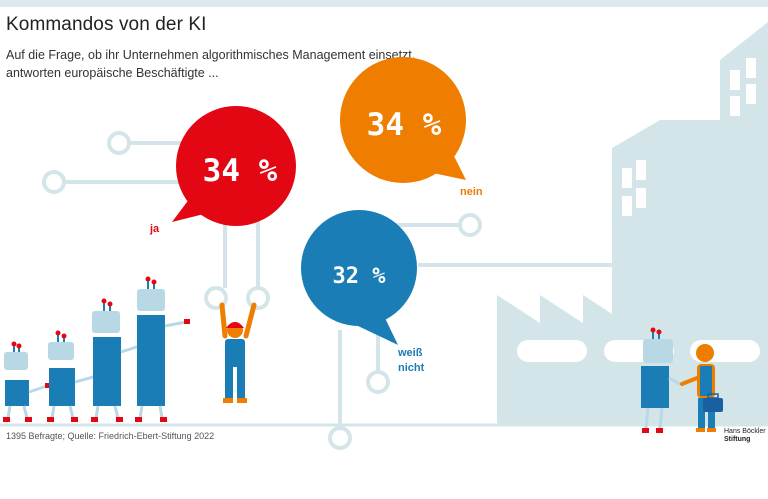 The width and height of the screenshot is (768, 499). What do you see at coordinates (235, 353) in the screenshot?
I see `worker-body` at bounding box center [235, 353].